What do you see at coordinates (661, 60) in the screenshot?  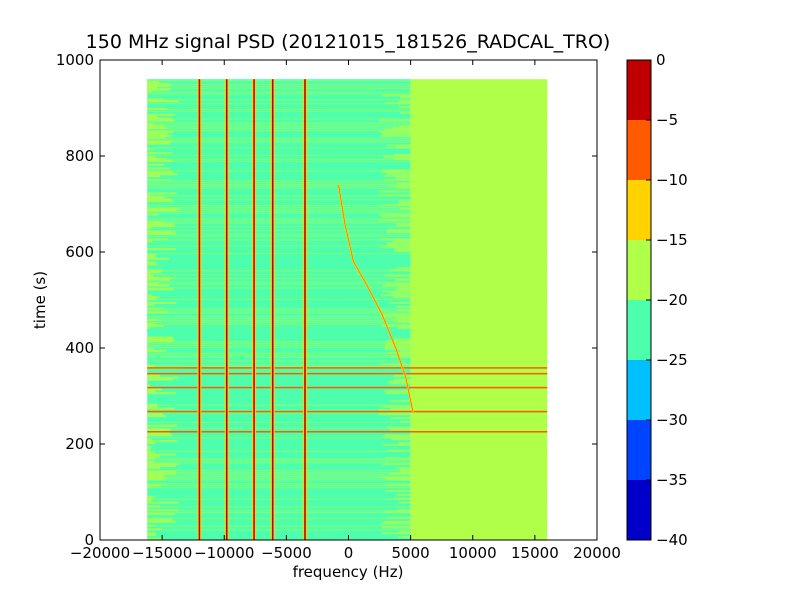 I see `colorbar-tick-label: 0` at bounding box center [661, 60].